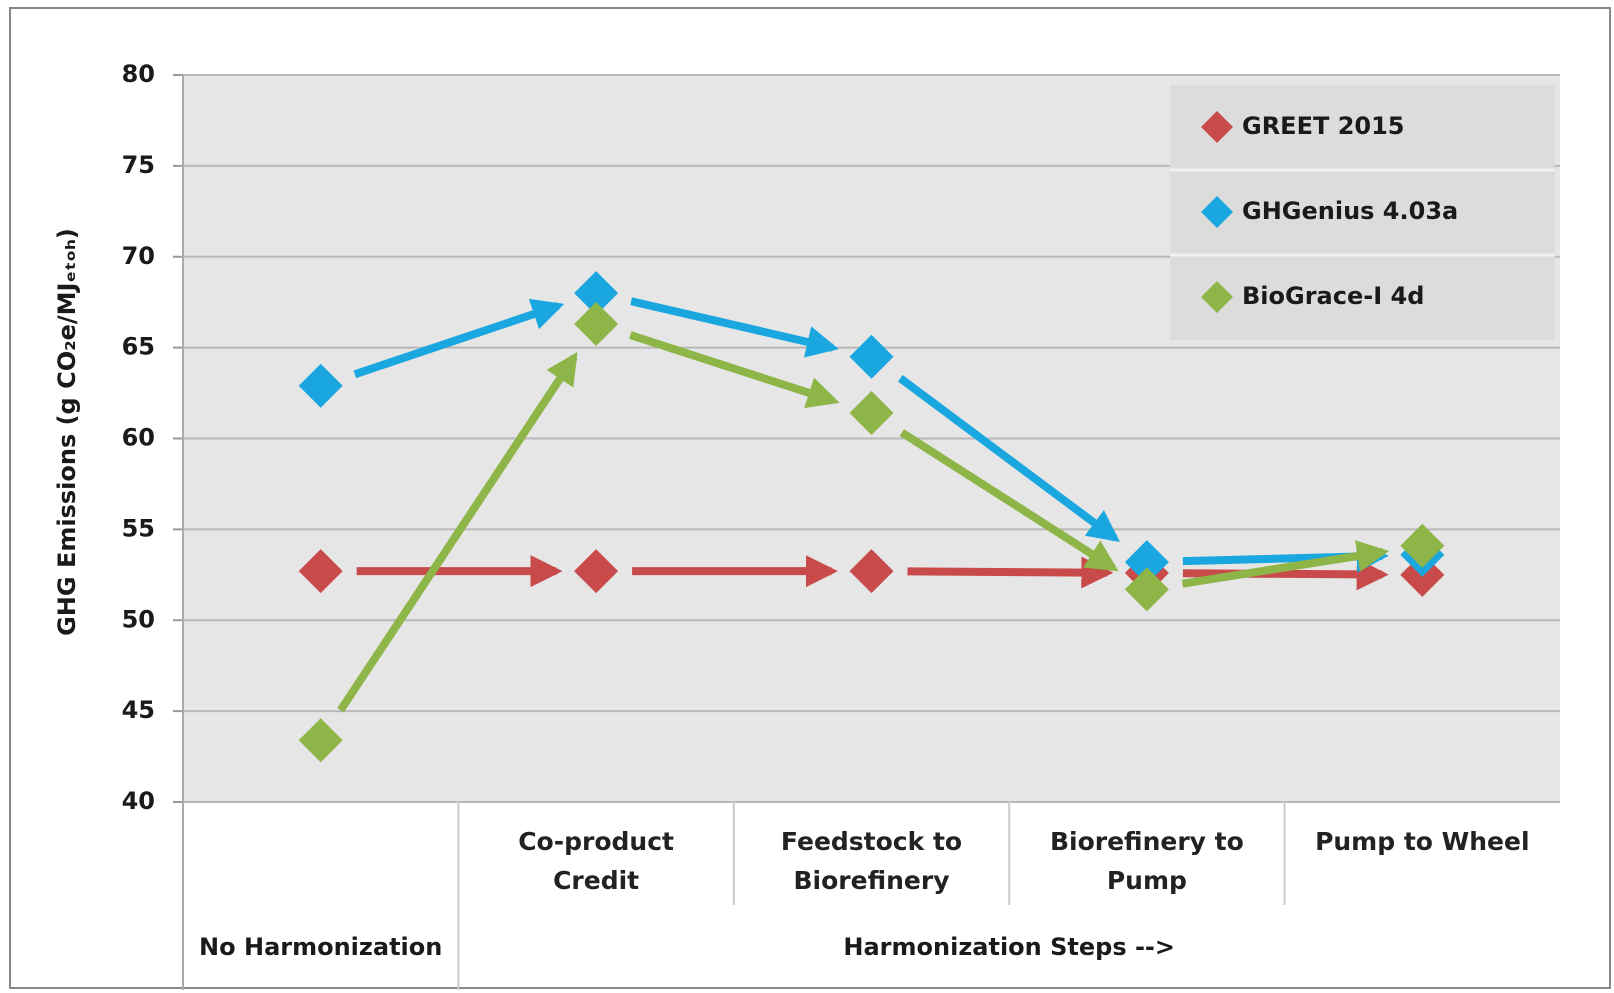 This screenshot has height=993, width=1614. I want to click on y-tick-label: 60, so click(138, 438).